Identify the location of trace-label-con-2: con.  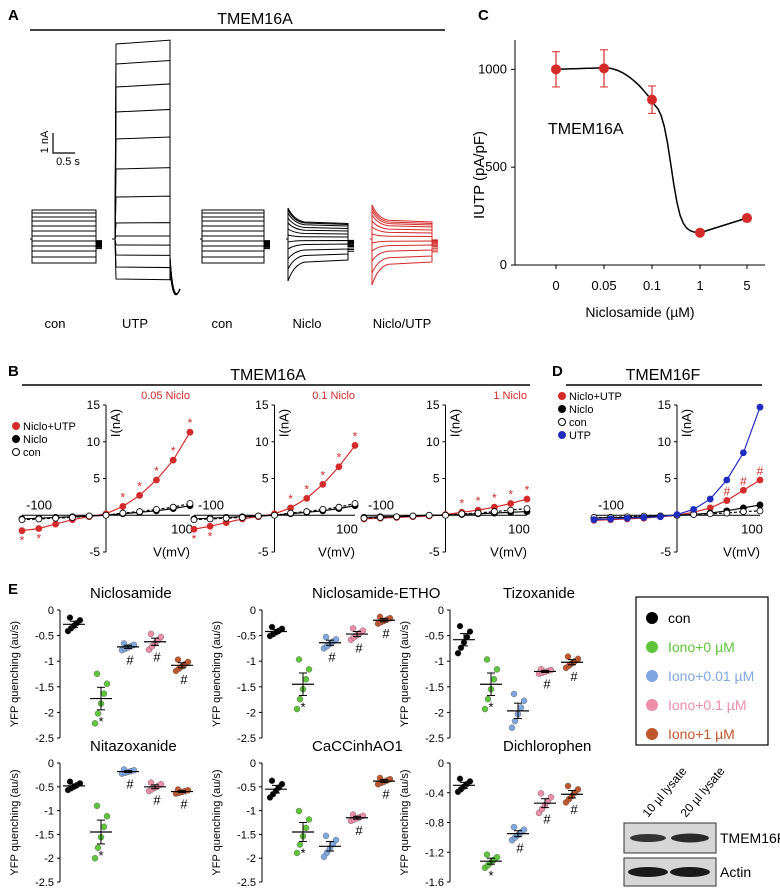
(222, 323).